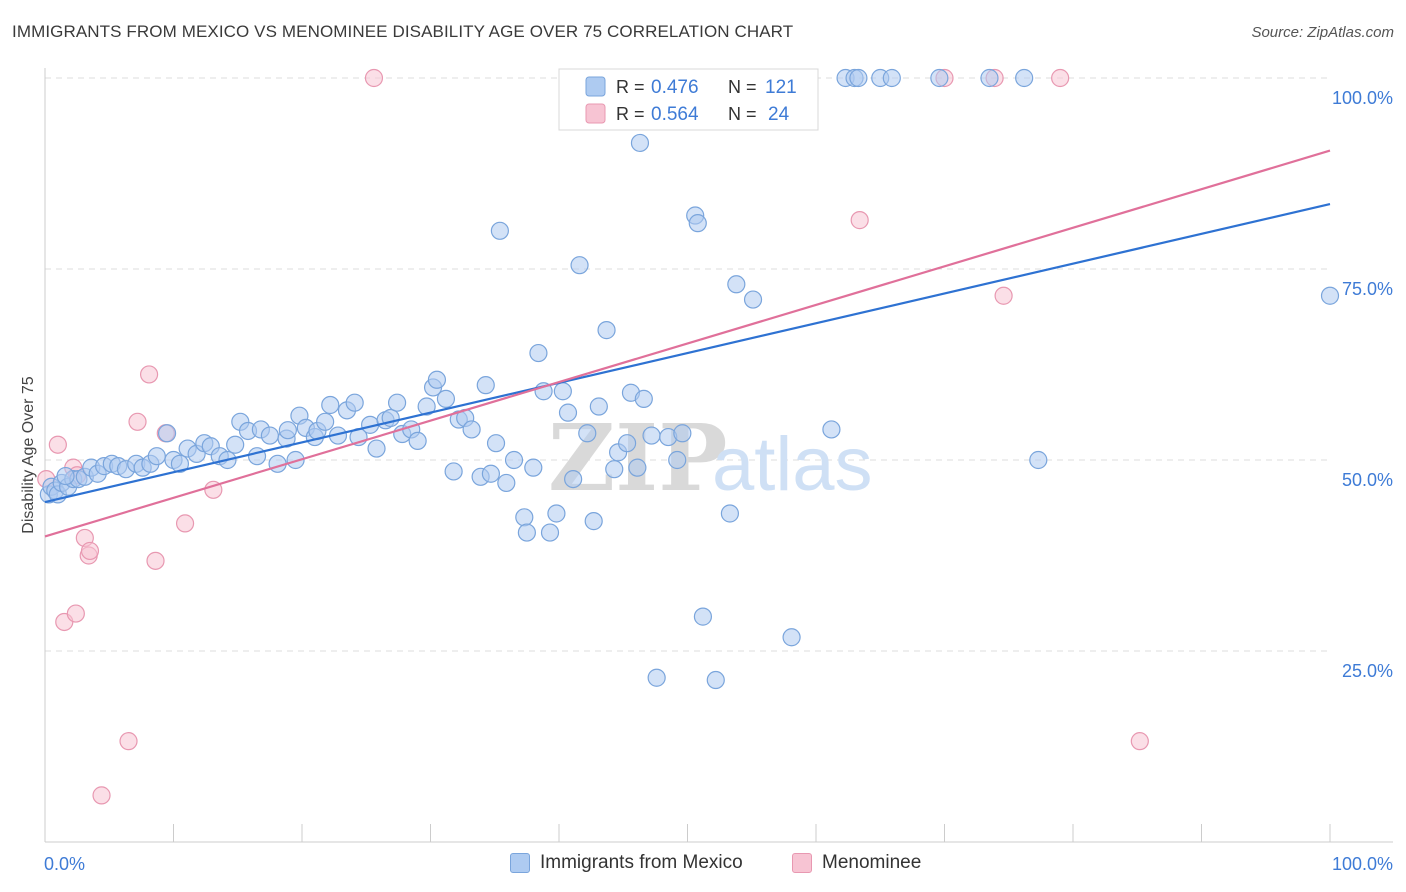  What do you see at coordinates (1322, 32) in the screenshot?
I see `source-label: Source: ZipAtlas.com` at bounding box center [1322, 32].